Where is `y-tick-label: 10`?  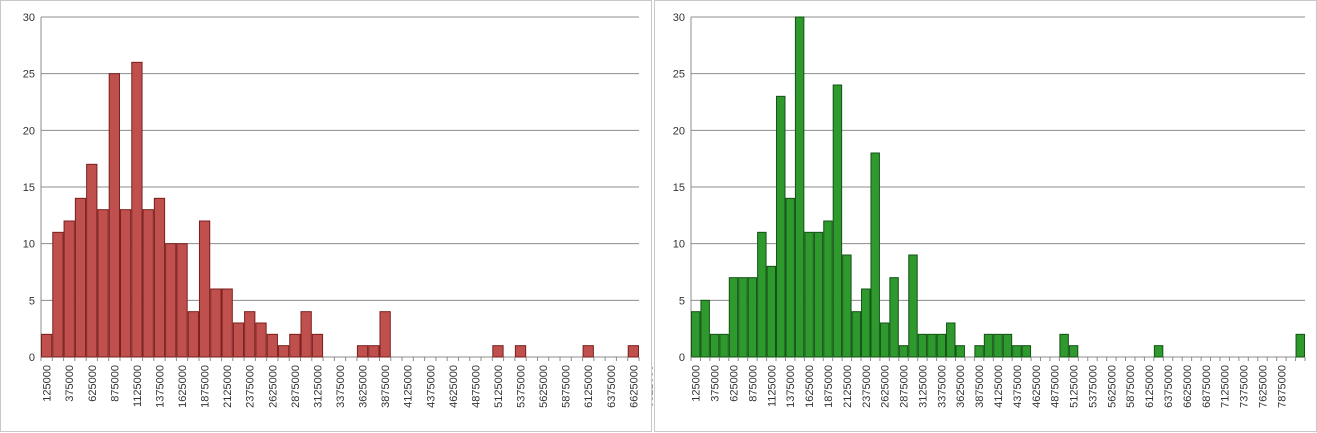 y-tick-label: 10 is located at coordinates (679, 245).